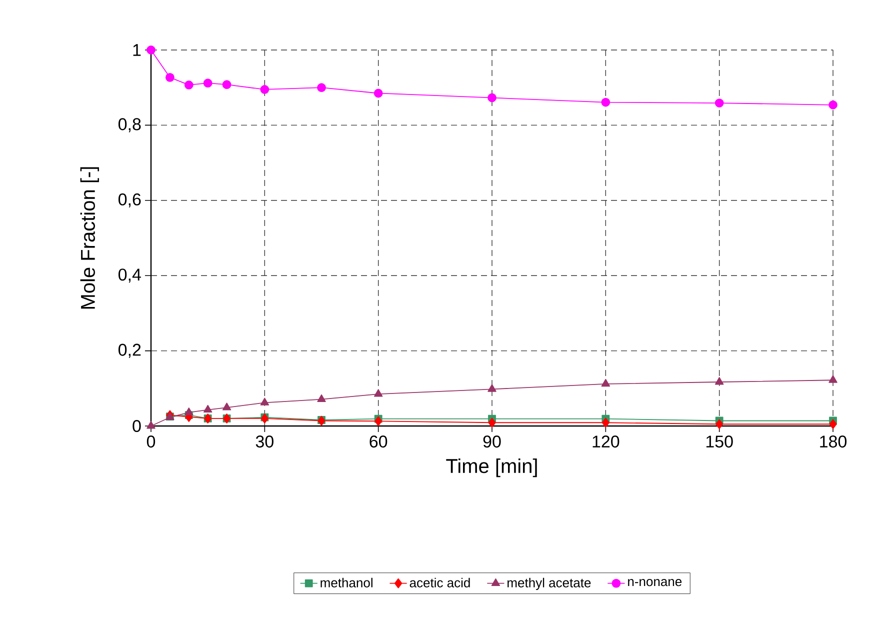 This screenshot has height=622, width=881. I want to click on y-axis-title: Mole Fraction [-], so click(89, 238).